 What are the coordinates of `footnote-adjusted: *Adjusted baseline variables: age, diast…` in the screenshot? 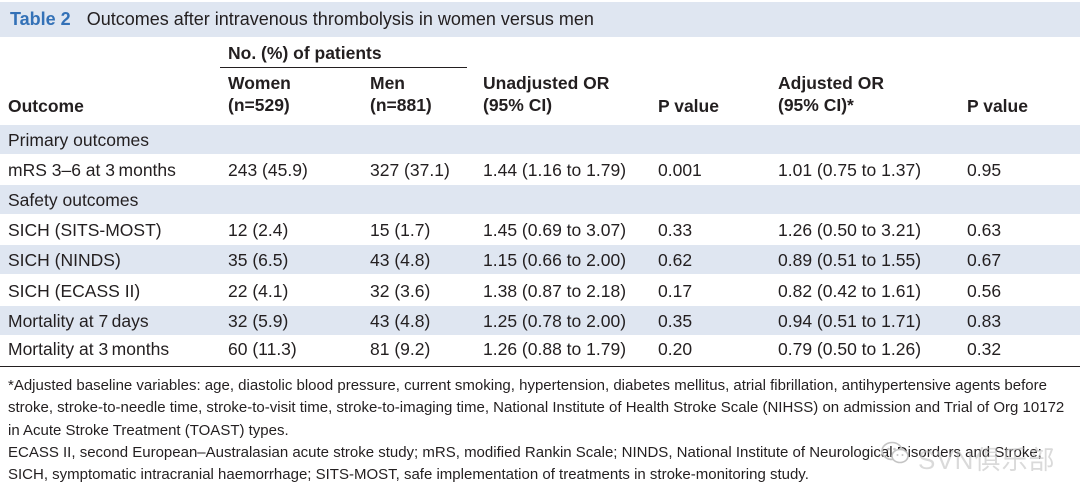 It's located at (536, 408).